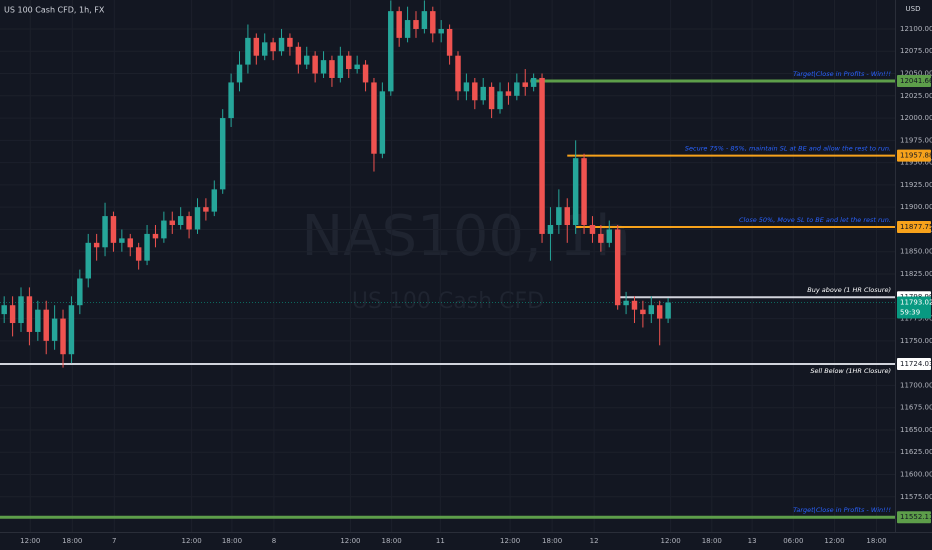  What do you see at coordinates (916, 452) in the screenshot?
I see `y-tick-label: 11625.00` at bounding box center [916, 452].